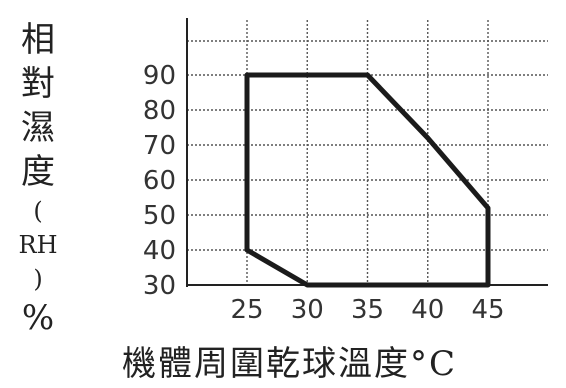  I want to click on x-tick-label: 40, so click(427, 310).